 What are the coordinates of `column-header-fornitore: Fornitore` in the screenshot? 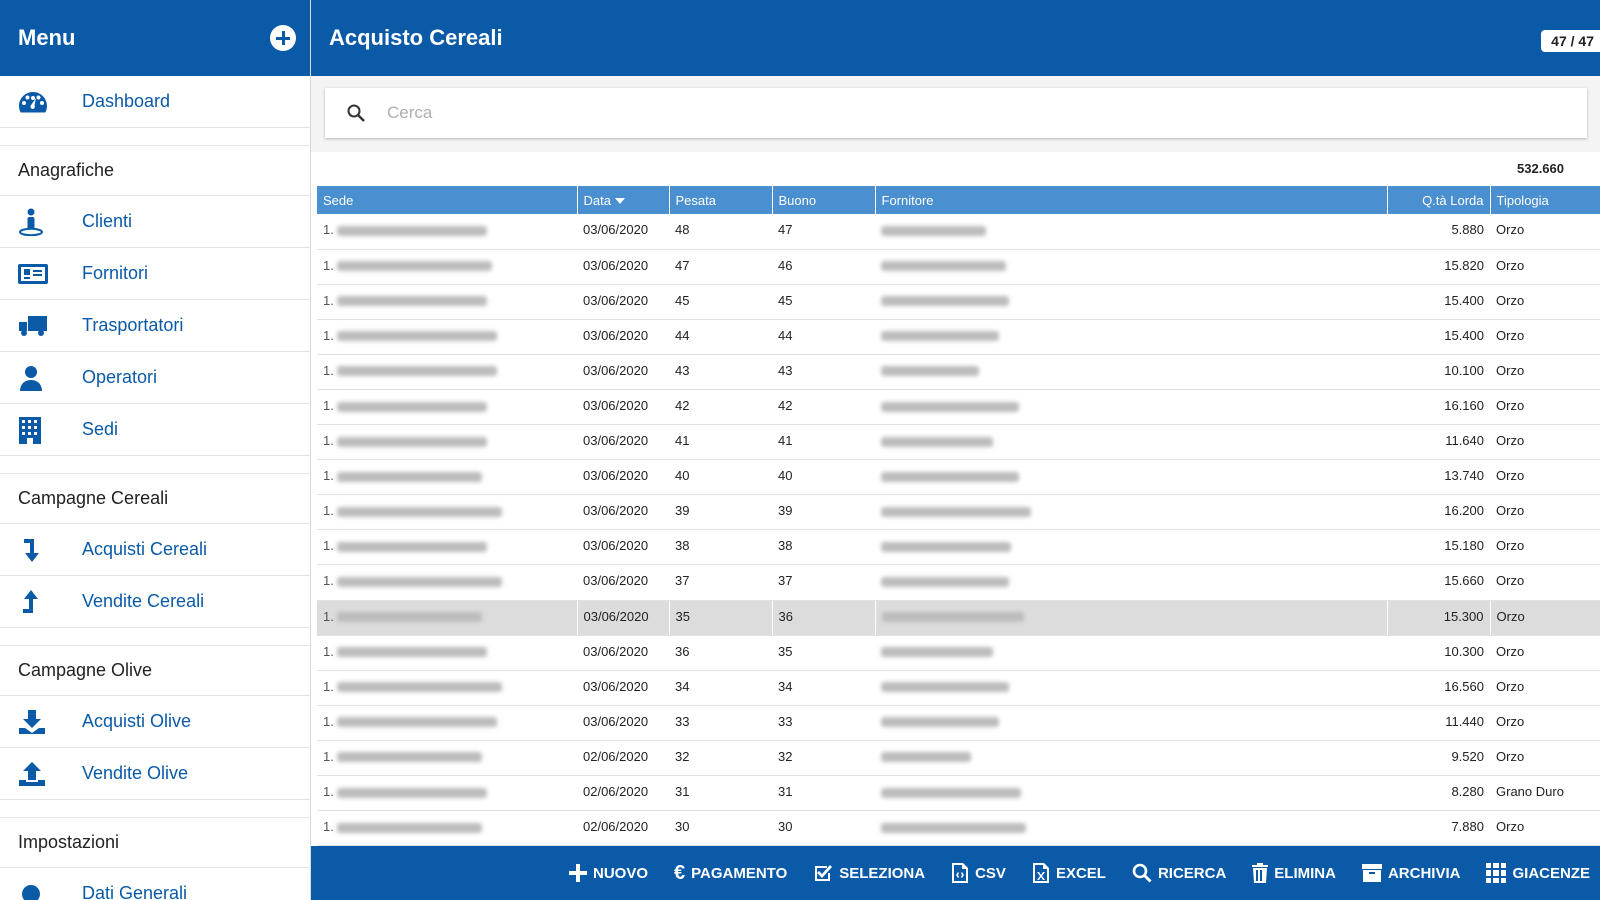 It's located at (1131, 200).